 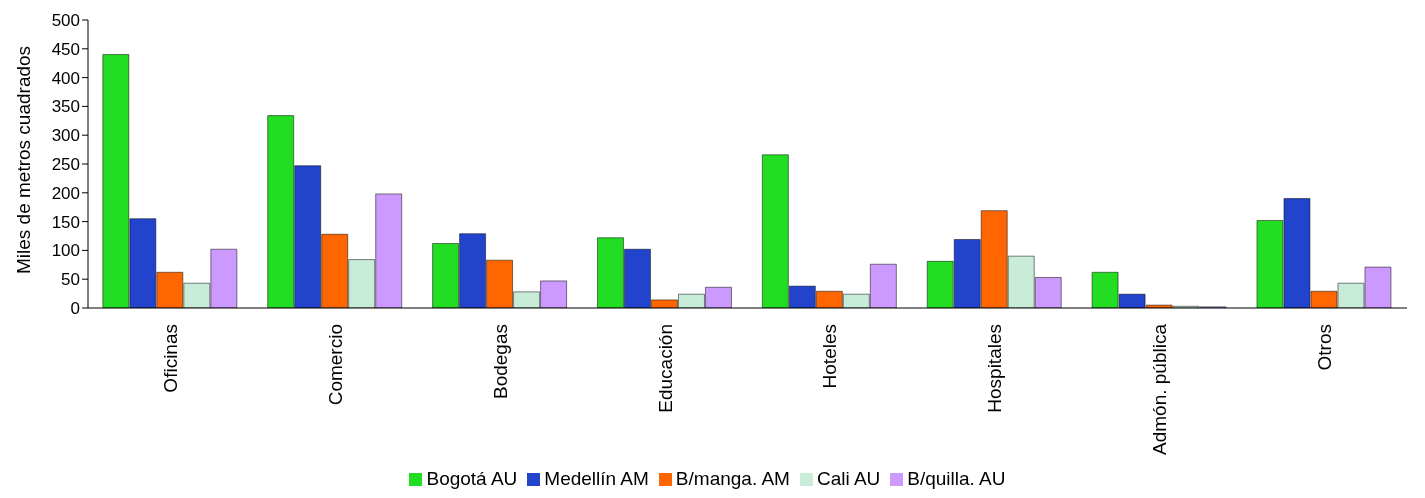 What do you see at coordinates (500, 362) in the screenshot?
I see `x-tick-label: Bodegas` at bounding box center [500, 362].